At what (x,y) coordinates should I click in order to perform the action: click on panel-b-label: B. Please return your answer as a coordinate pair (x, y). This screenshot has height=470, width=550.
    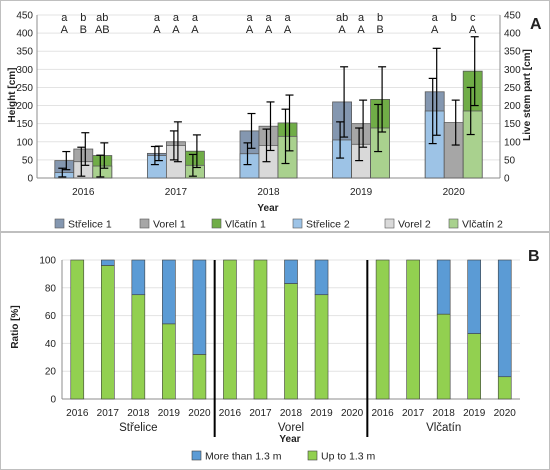
    Looking at the image, I should click on (534, 256).